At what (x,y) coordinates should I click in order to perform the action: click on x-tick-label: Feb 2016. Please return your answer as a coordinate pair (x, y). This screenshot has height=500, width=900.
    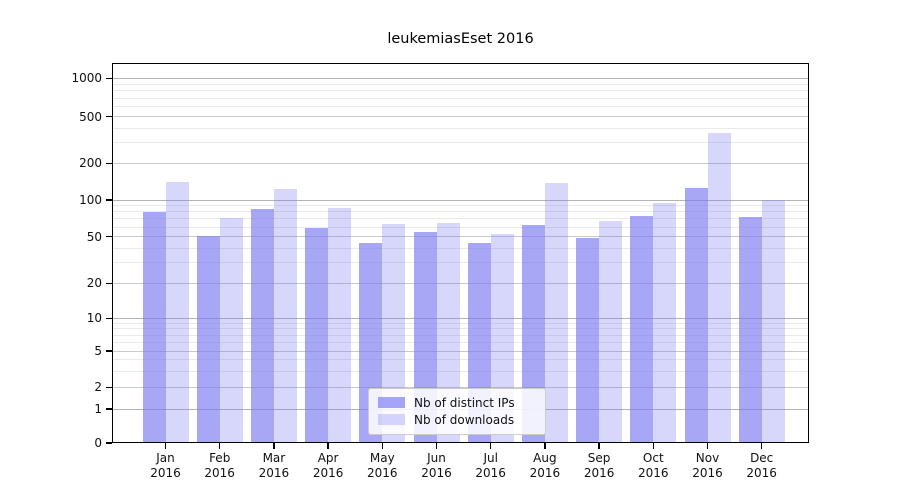
    Looking at the image, I should click on (220, 466).